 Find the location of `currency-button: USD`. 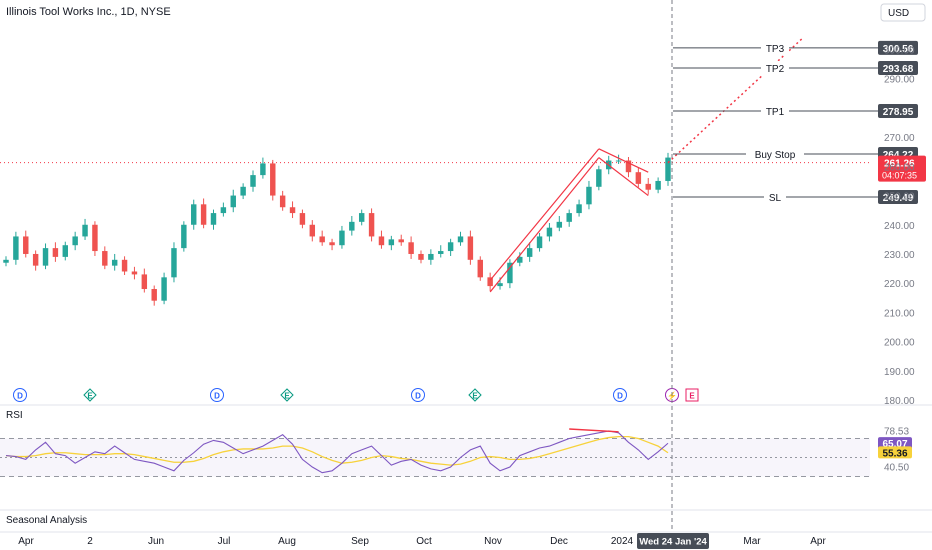

currency-button: USD is located at coordinates (903, 12).